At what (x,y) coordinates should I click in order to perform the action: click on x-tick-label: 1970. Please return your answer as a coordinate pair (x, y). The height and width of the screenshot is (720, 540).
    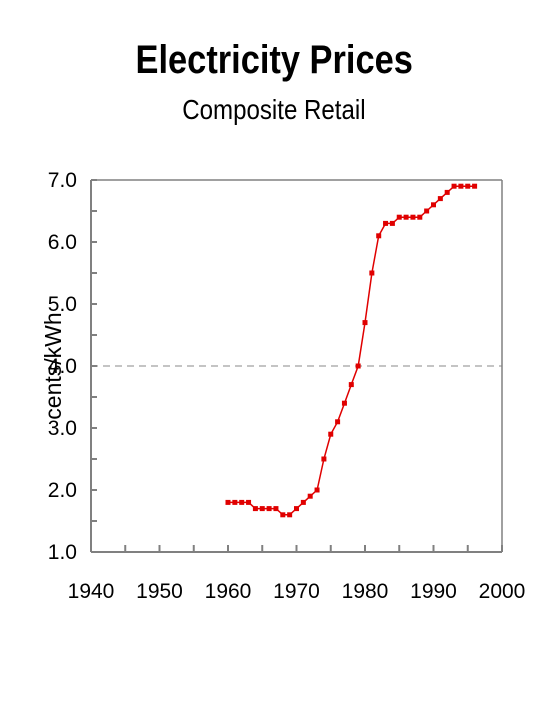
    Looking at the image, I should click on (296, 591).